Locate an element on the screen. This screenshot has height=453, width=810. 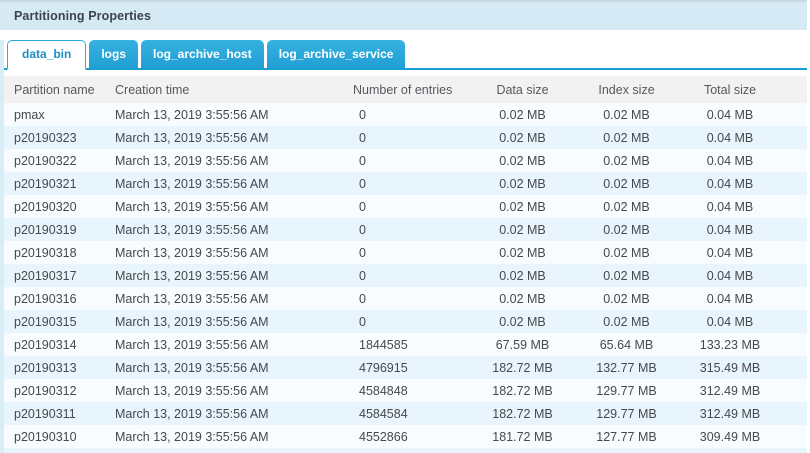
cell-partition-name: p20190314 is located at coordinates (45, 344).